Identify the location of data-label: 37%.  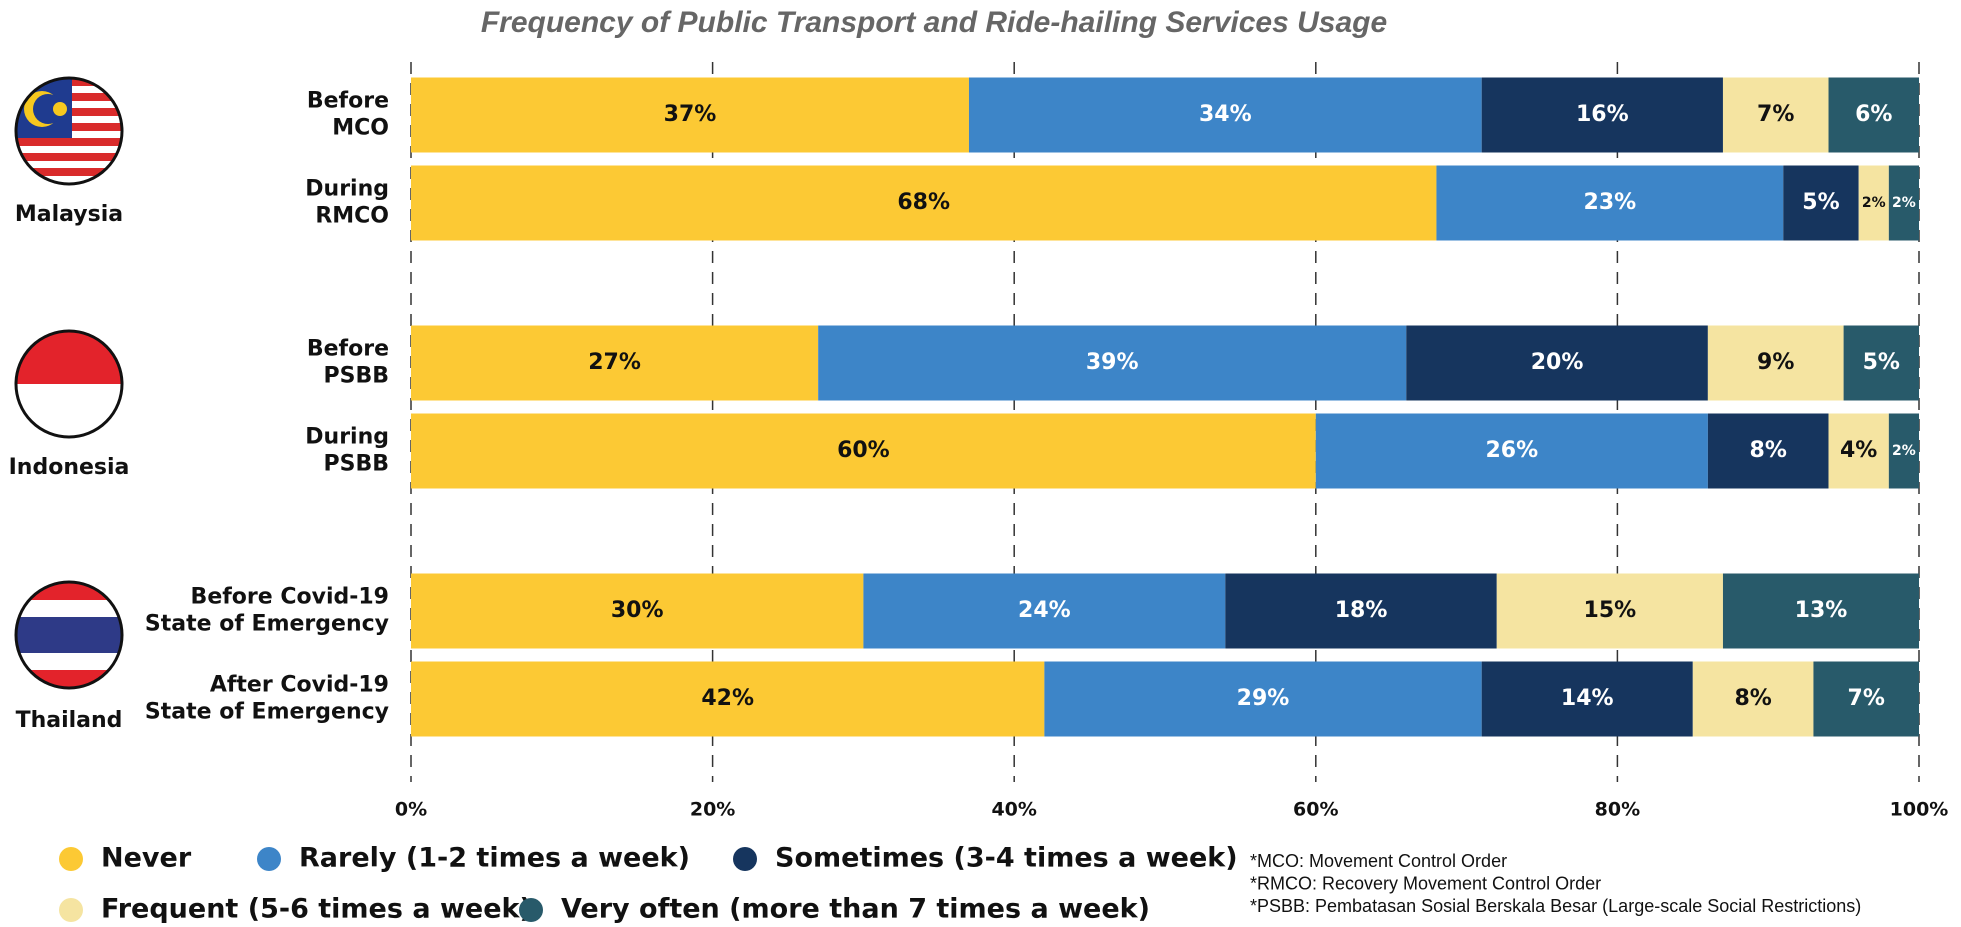
(690, 114).